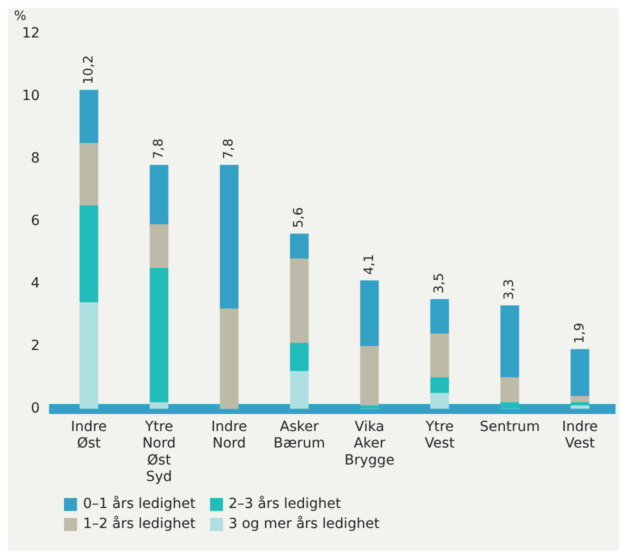 The width and height of the screenshot is (627, 559). What do you see at coordinates (159, 452) in the screenshot?
I see `x-tick-label: Ytre Nord Øst Syd` at bounding box center [159, 452].